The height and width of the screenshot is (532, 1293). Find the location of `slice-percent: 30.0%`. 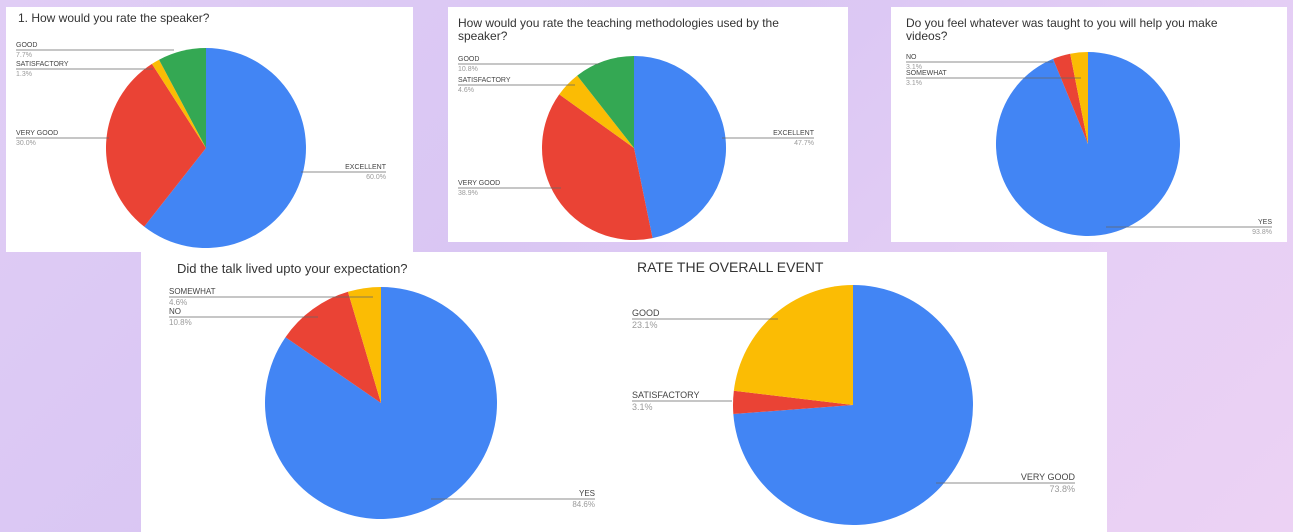

slice-percent: 30.0% is located at coordinates (26, 143).